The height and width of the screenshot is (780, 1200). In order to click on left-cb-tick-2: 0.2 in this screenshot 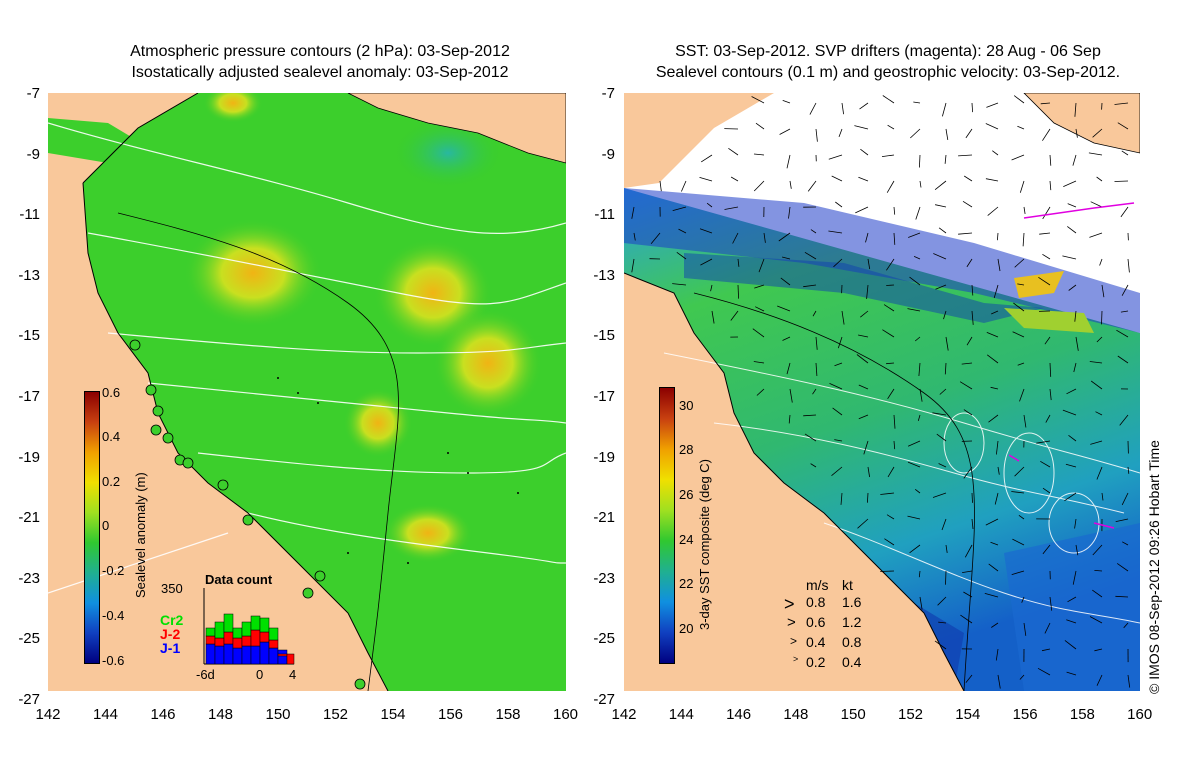, I will do `click(111, 481)`.